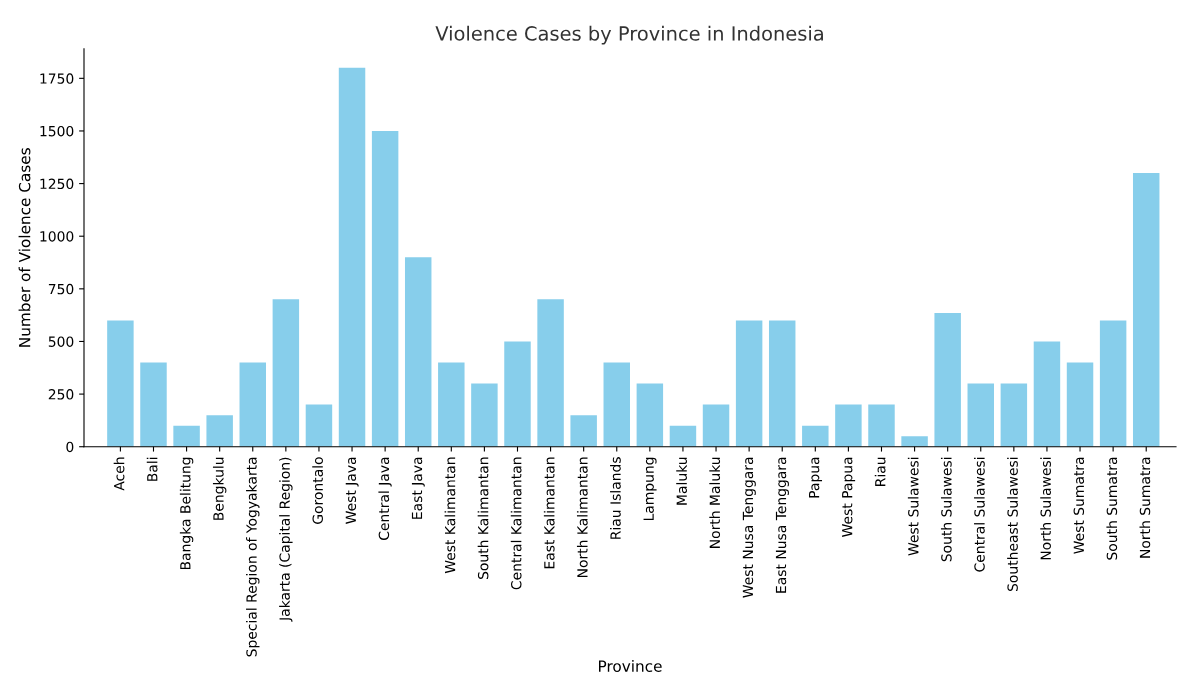  I want to click on x-tick-label: Aceh, so click(119, 474).